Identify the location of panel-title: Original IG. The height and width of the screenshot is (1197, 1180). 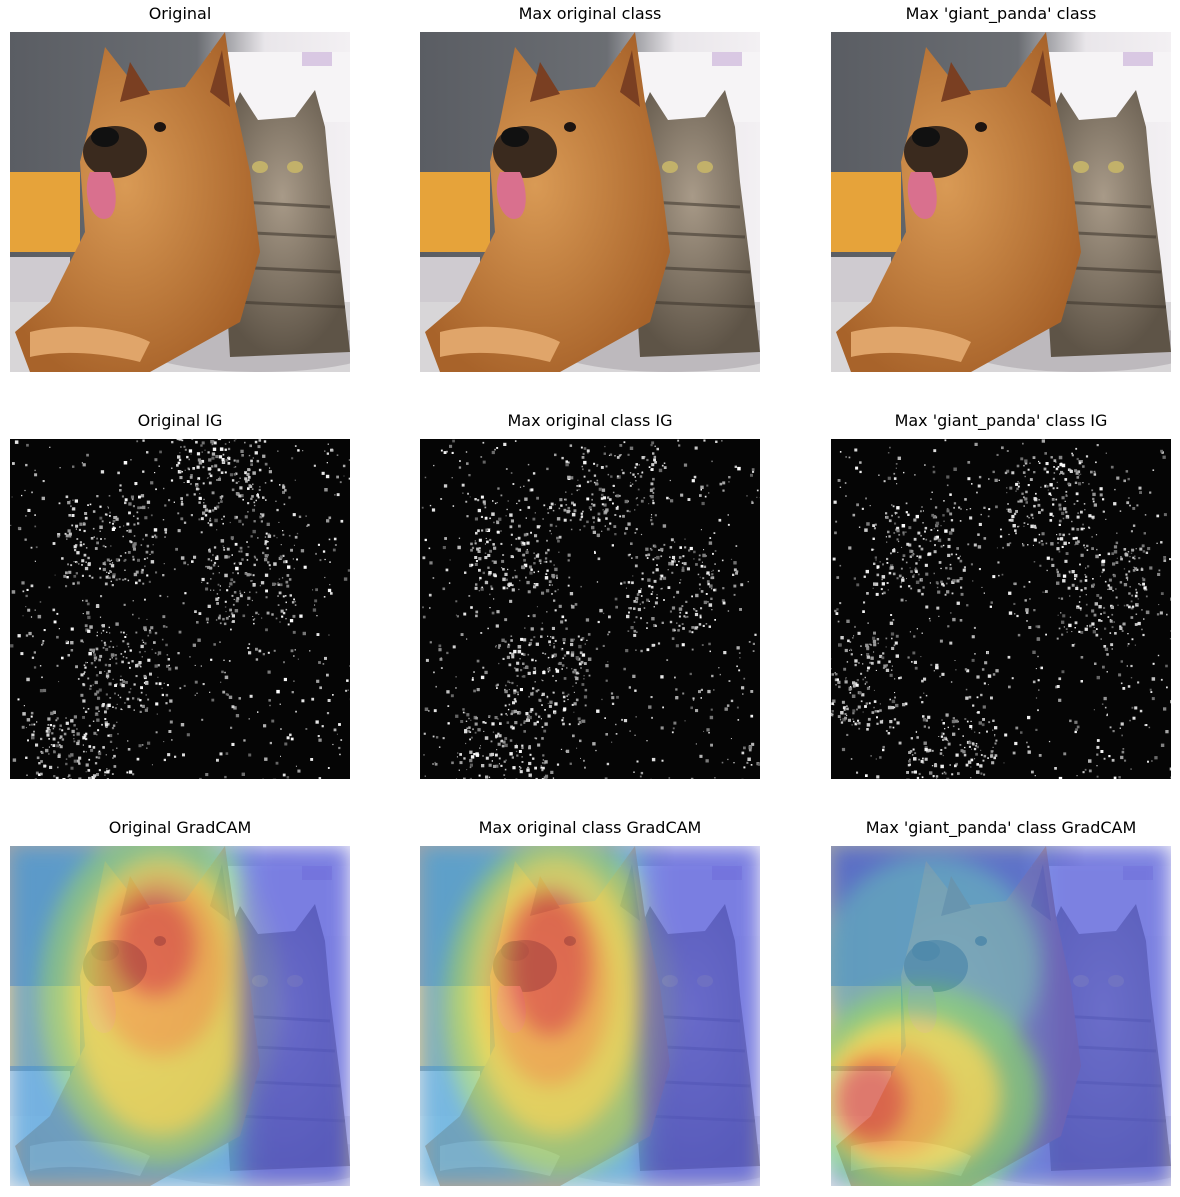
(180, 420).